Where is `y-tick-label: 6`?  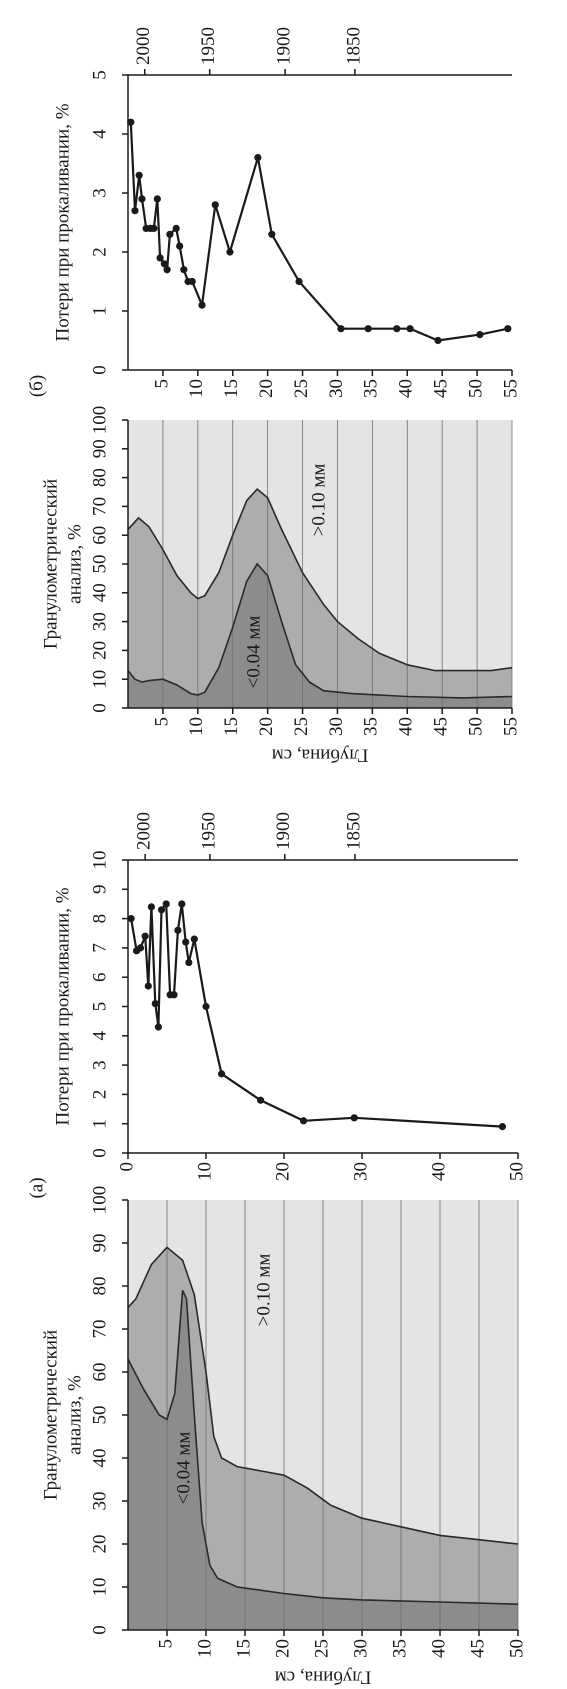
y-tick-label: 6 is located at coordinates (99, 977).